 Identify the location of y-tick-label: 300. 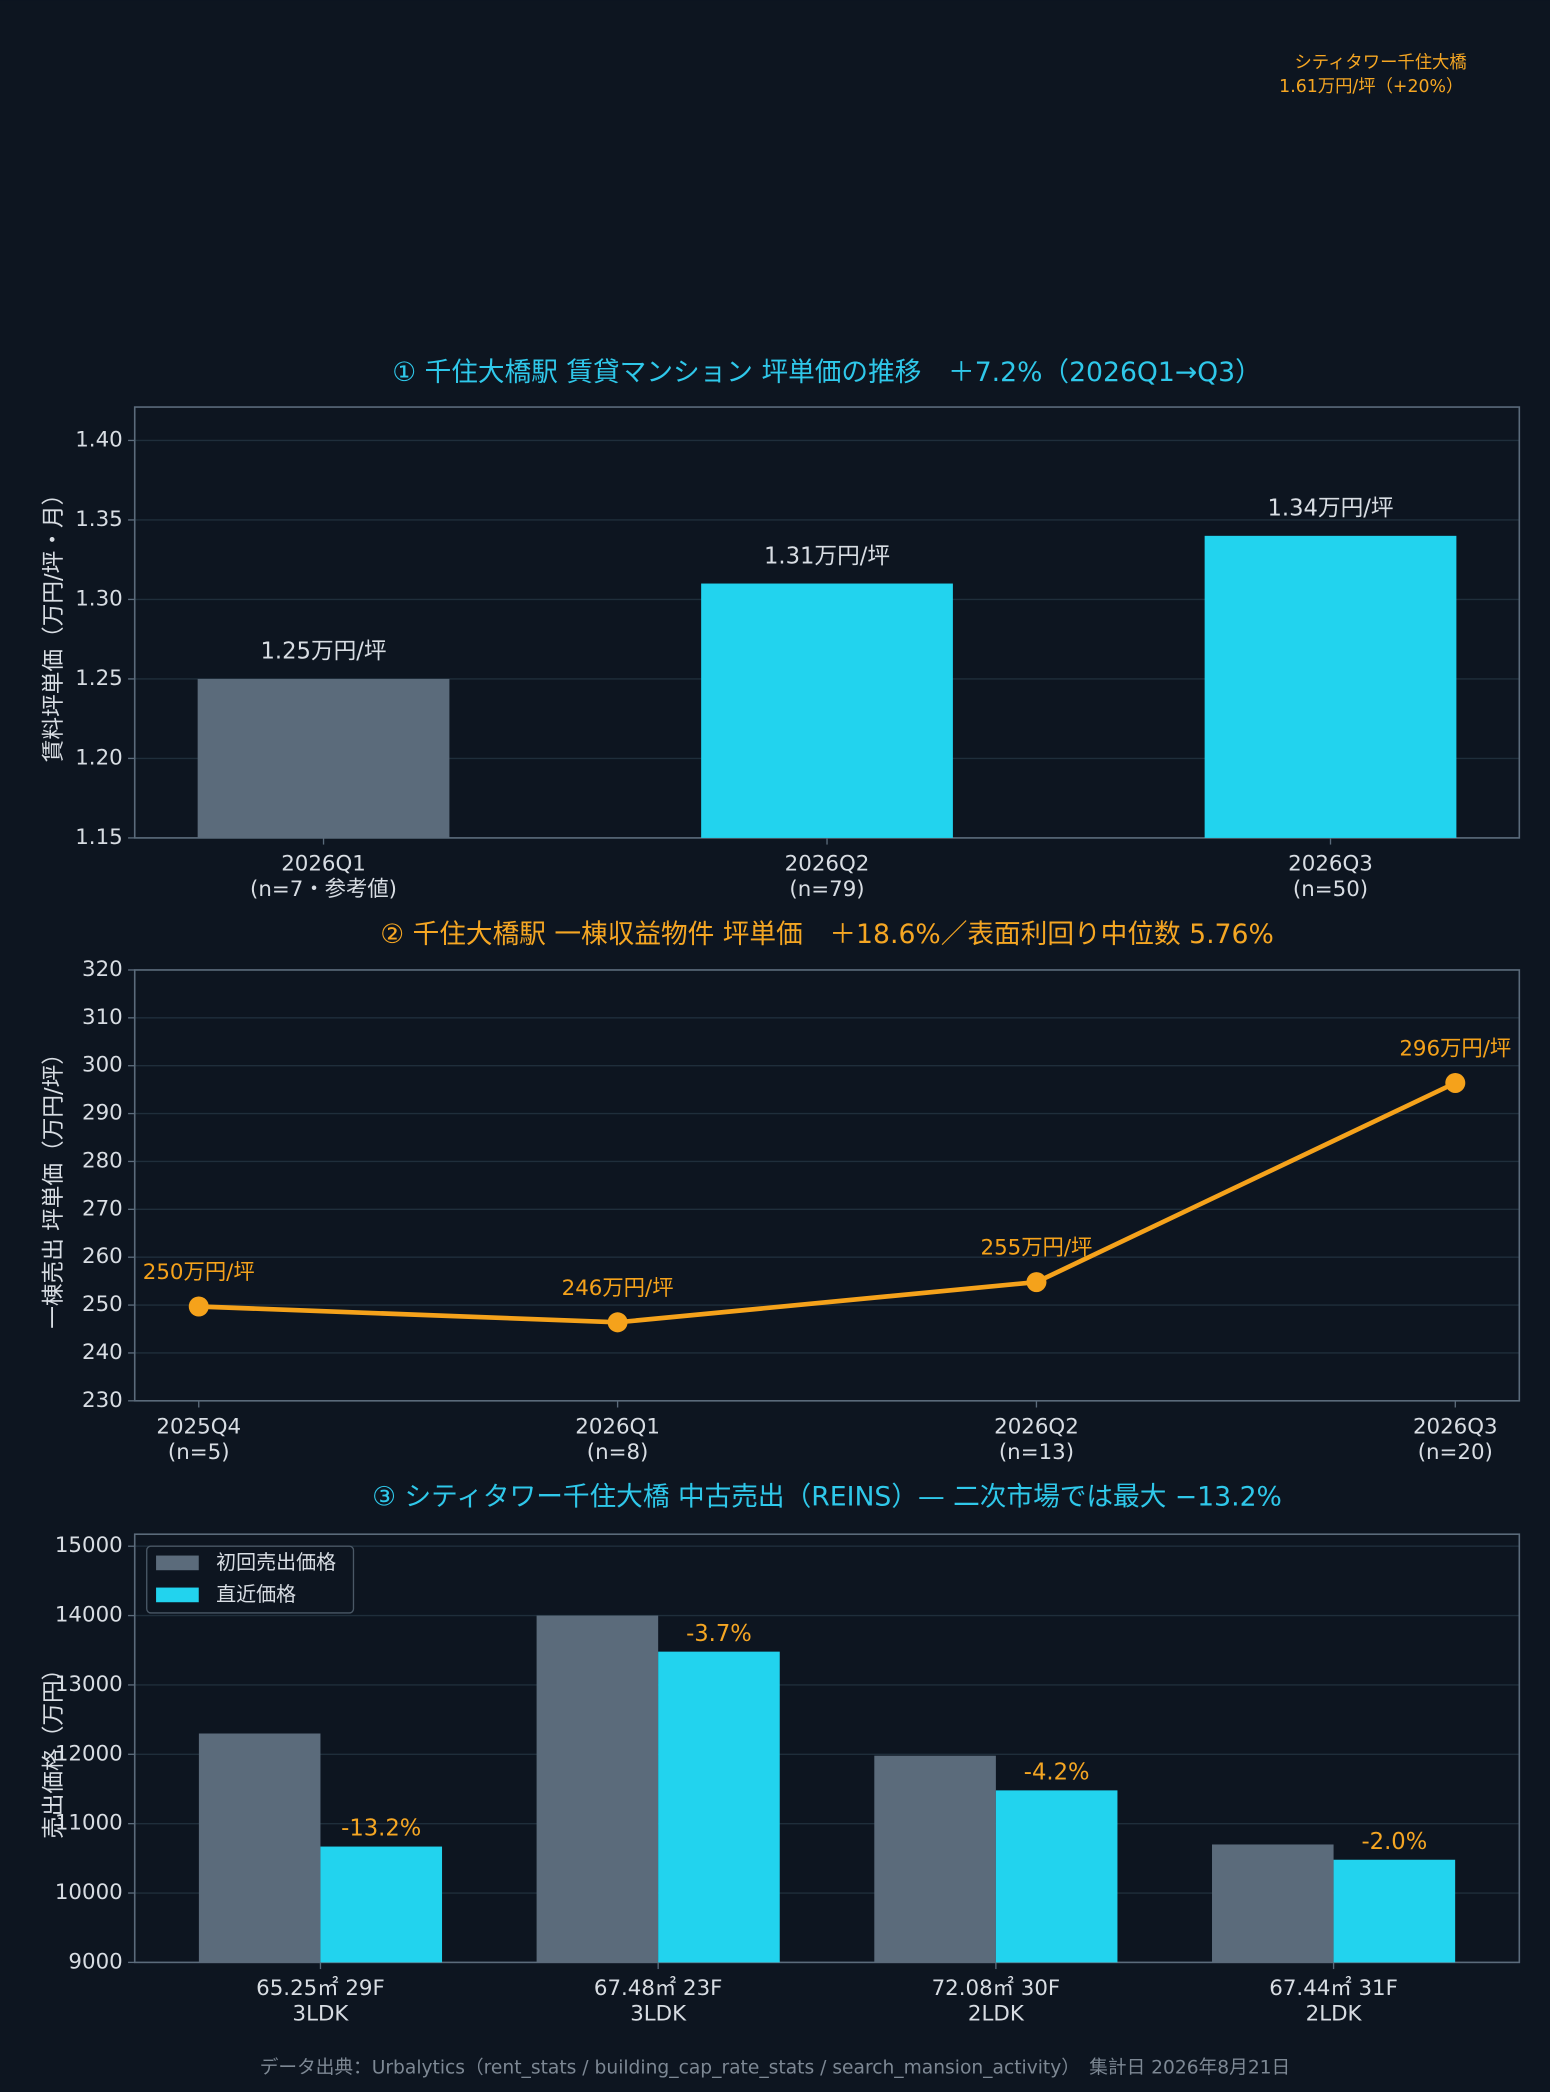
(102, 1065).